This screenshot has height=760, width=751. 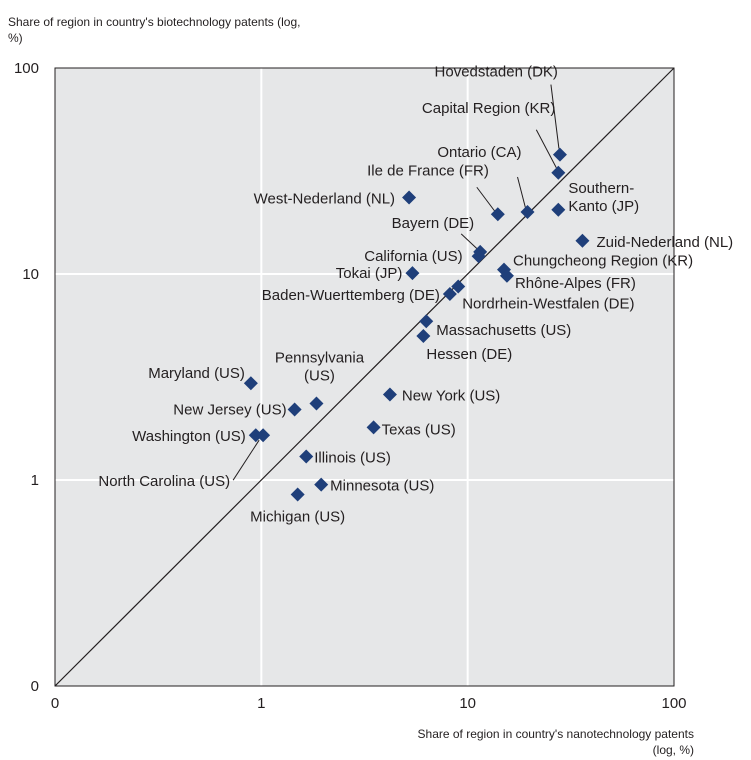 What do you see at coordinates (603, 197) in the screenshot?
I see `point-label: Southern-Kanto (JP)` at bounding box center [603, 197].